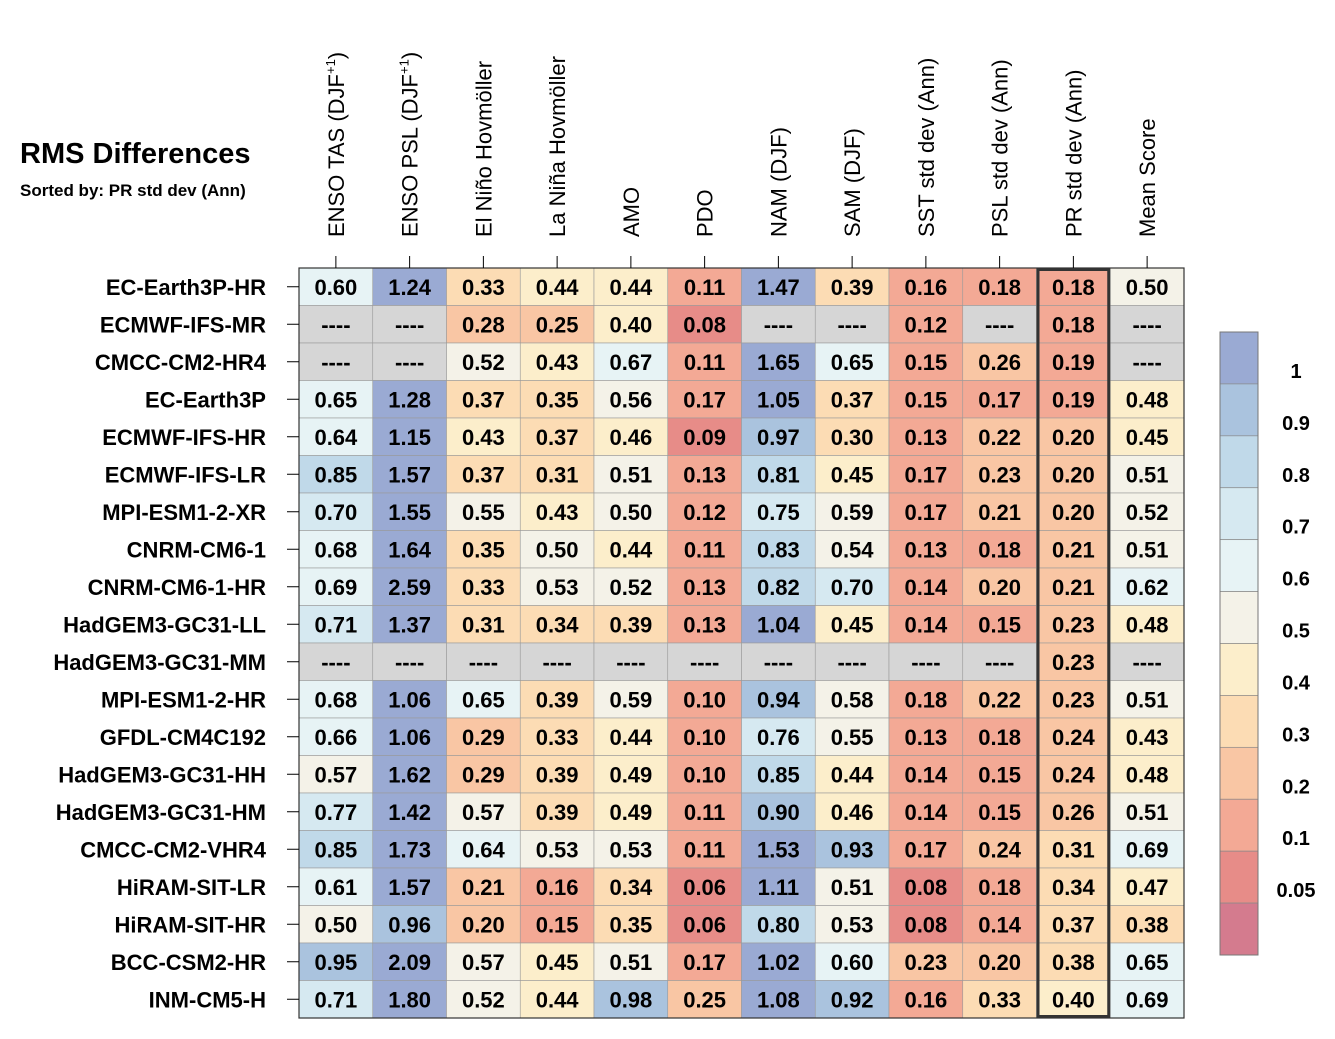  Describe the element at coordinates (177, 587) in the screenshot. I see `row-label: CNRM-CM6-1-HR` at that location.